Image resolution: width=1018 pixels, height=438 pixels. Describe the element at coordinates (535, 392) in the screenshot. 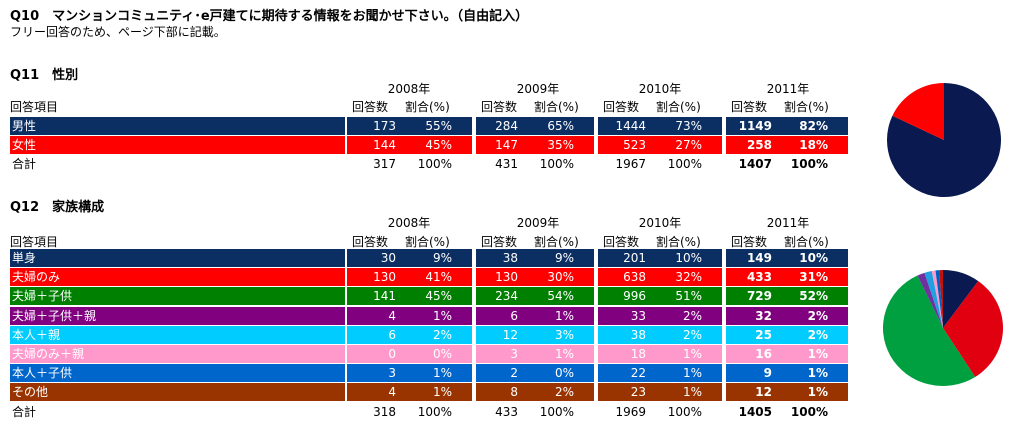

I see `year-cell: 8 2%` at that location.